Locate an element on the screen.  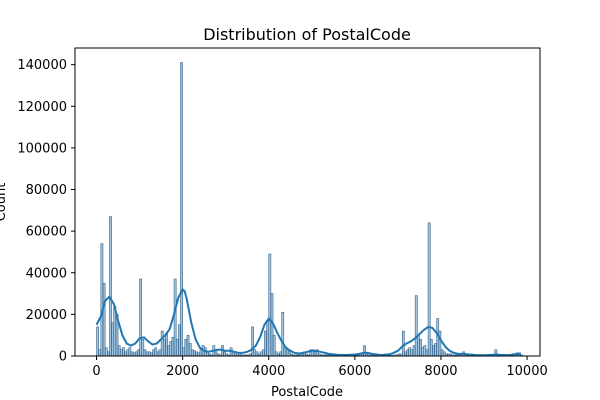
y-tick-label: 60000 is located at coordinates (46, 232).